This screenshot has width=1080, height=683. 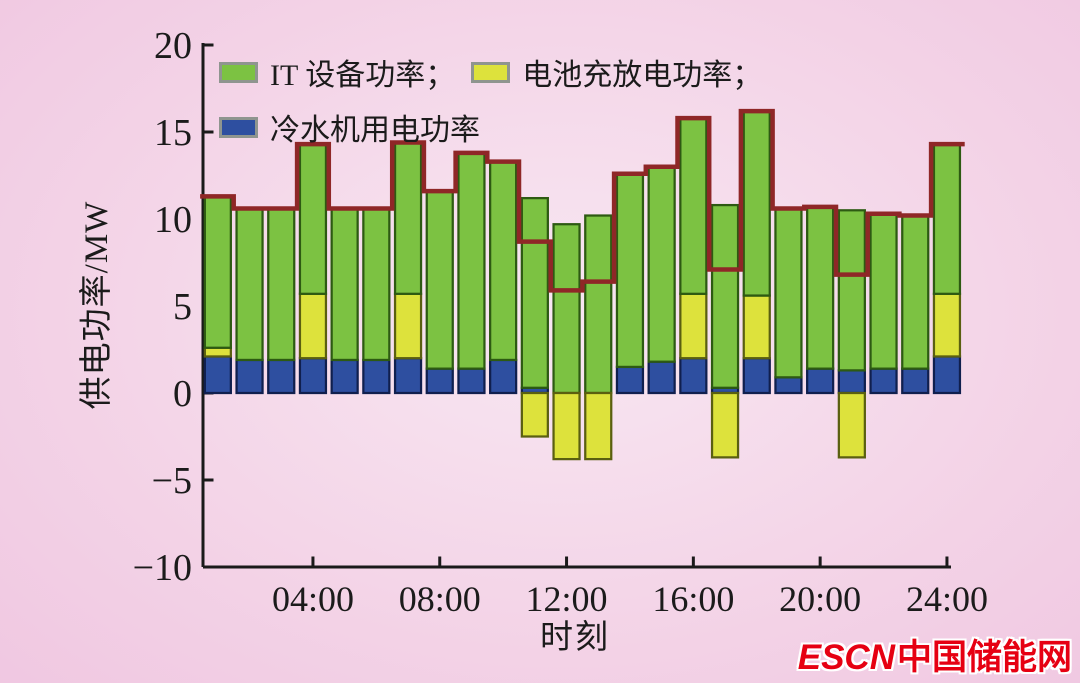 What do you see at coordinates (575, 638) in the screenshot?
I see `x-axis-title: 时刻` at bounding box center [575, 638].